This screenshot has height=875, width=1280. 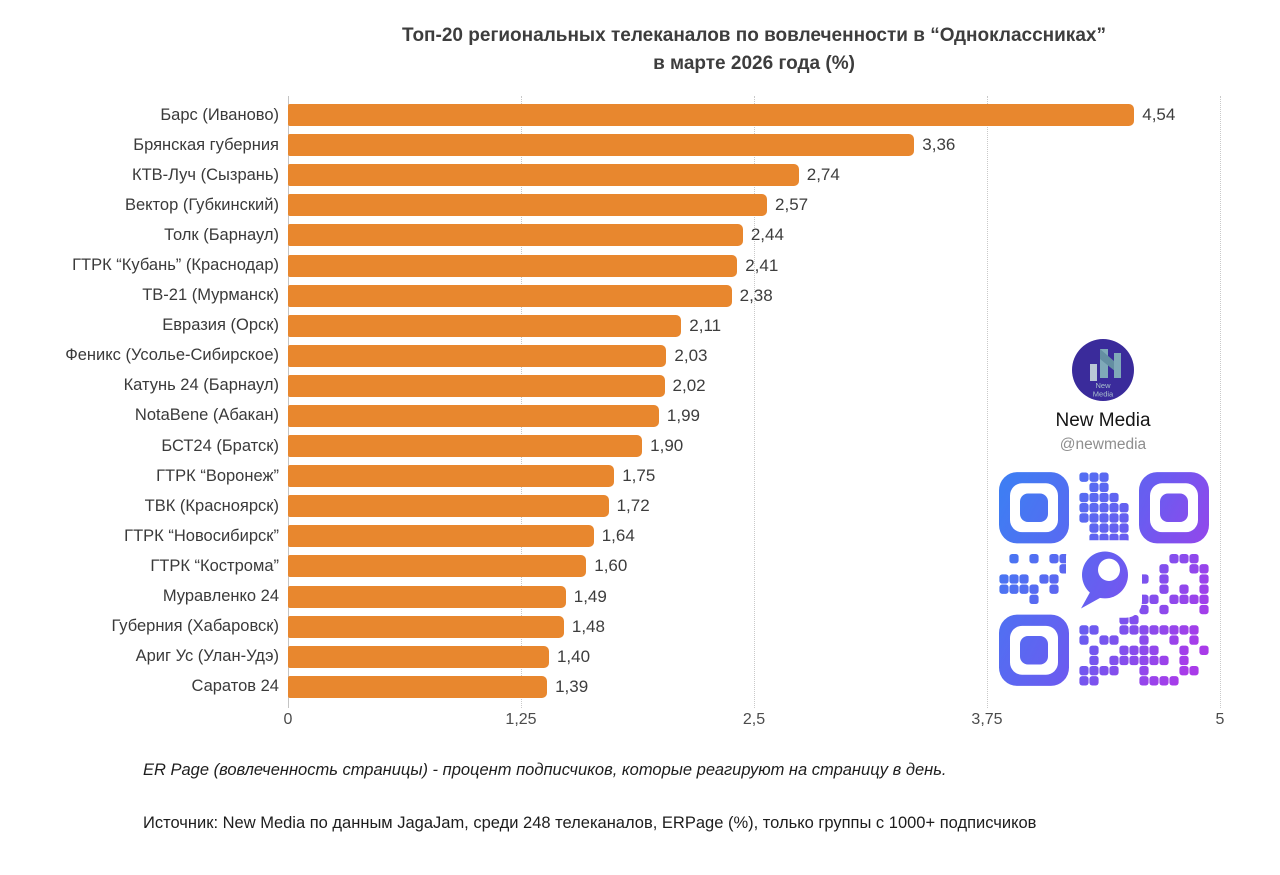 I want to click on logo-text-new: New, so click(x=1103, y=385).